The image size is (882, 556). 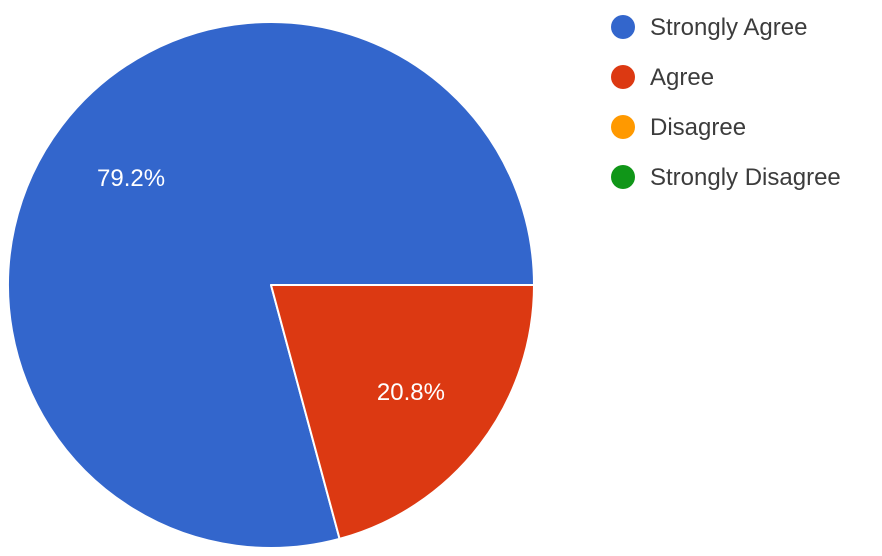 What do you see at coordinates (682, 77) in the screenshot?
I see `legend-label-agree: Agree` at bounding box center [682, 77].